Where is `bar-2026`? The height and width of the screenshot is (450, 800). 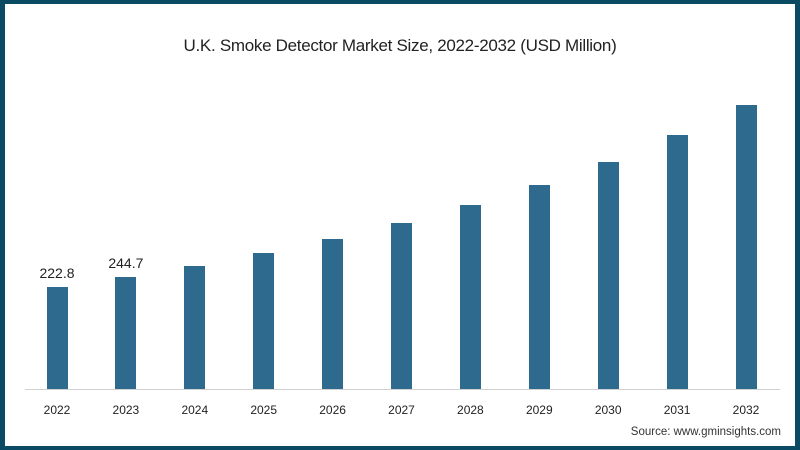
bar-2026 is located at coordinates (333, 314).